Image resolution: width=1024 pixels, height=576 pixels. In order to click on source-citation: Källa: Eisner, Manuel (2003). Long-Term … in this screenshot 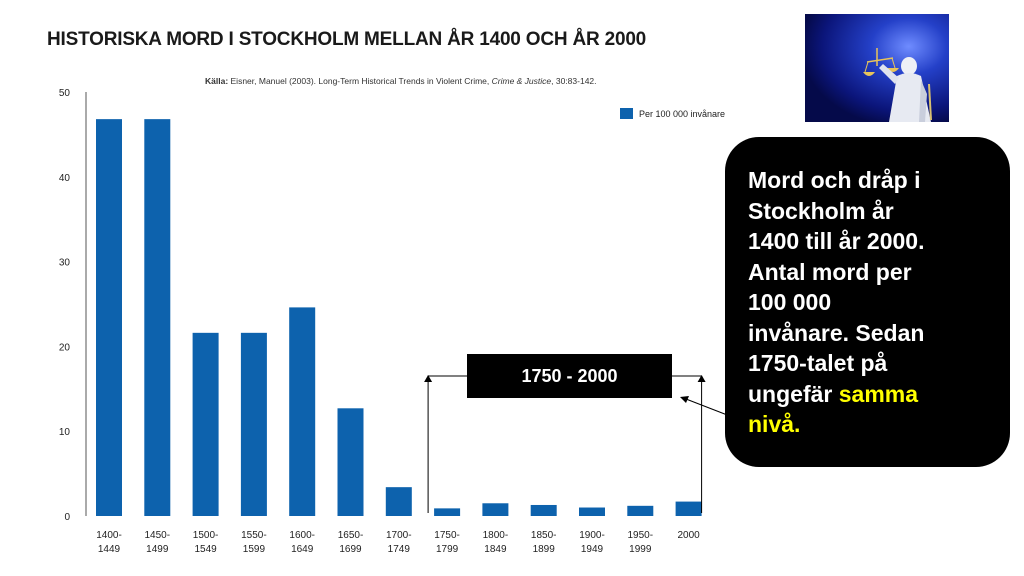, I will do `click(401, 81)`.